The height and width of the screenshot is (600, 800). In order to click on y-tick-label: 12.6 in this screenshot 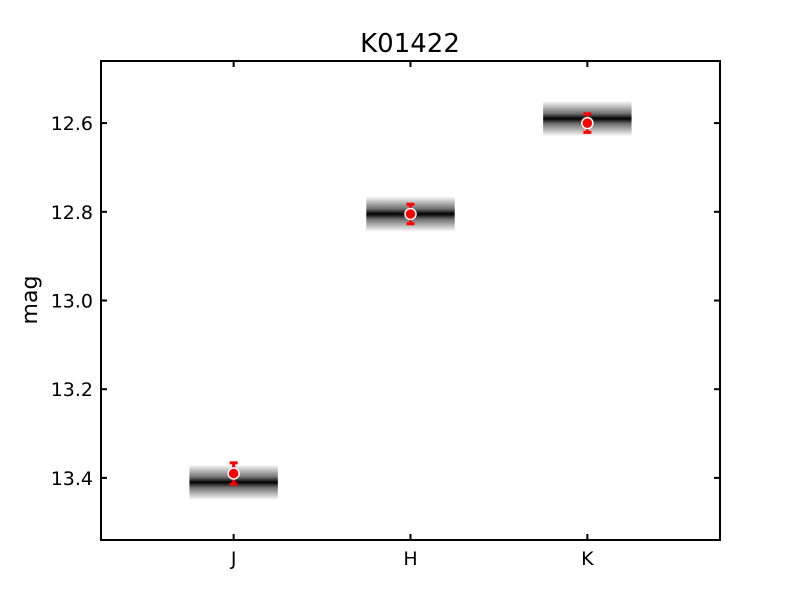, I will do `click(72, 124)`.